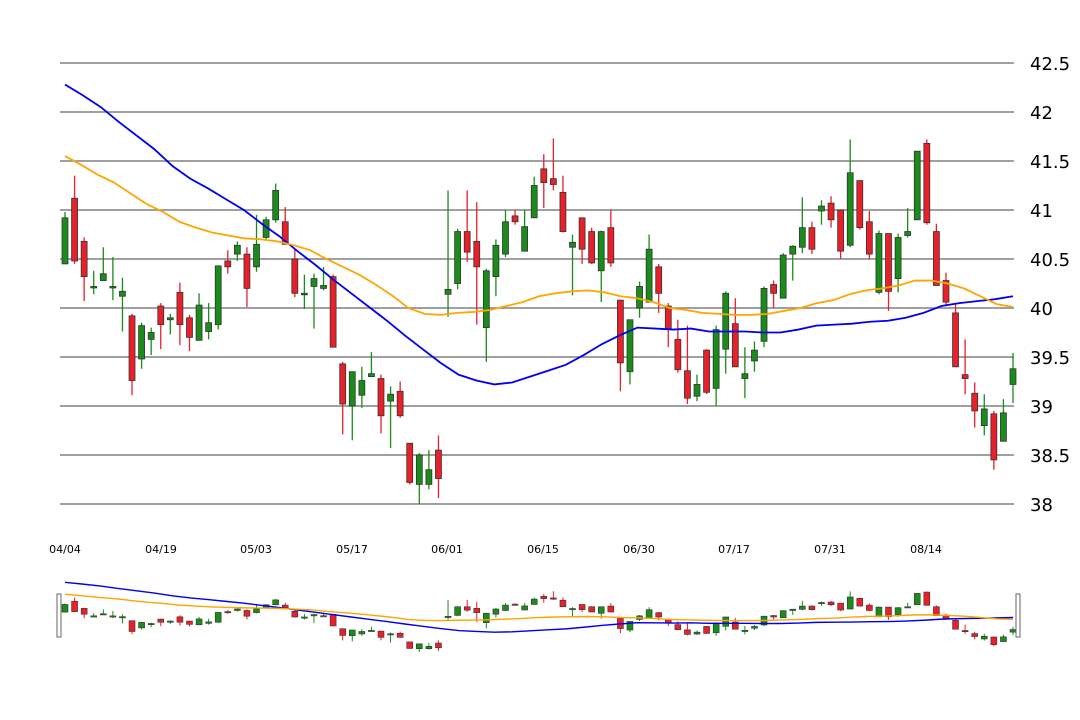  What do you see at coordinates (1041, 407) in the screenshot?
I see `y-tick-label: 39` at bounding box center [1041, 407].